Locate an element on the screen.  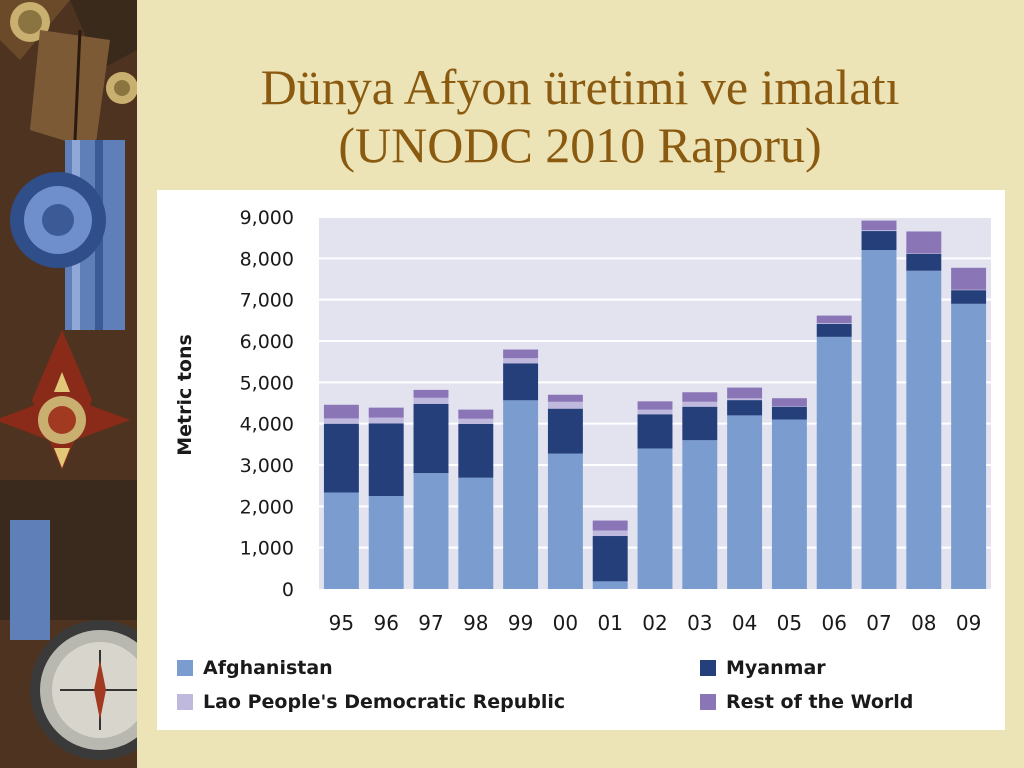
slide-title-line-2: (UNODC 2010 Raporu) is located at coordinates (580, 145).